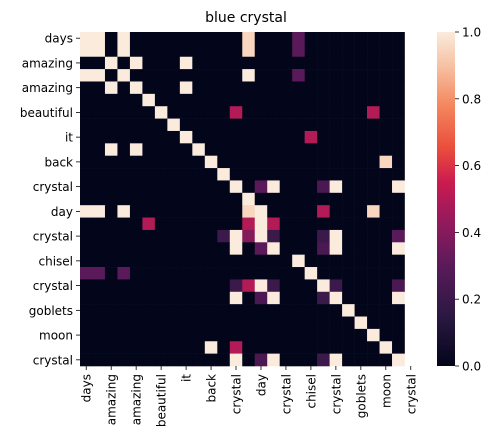 This screenshot has width=493, height=446. I want to click on colorbar-tick-label: 0.2, so click(471, 300).